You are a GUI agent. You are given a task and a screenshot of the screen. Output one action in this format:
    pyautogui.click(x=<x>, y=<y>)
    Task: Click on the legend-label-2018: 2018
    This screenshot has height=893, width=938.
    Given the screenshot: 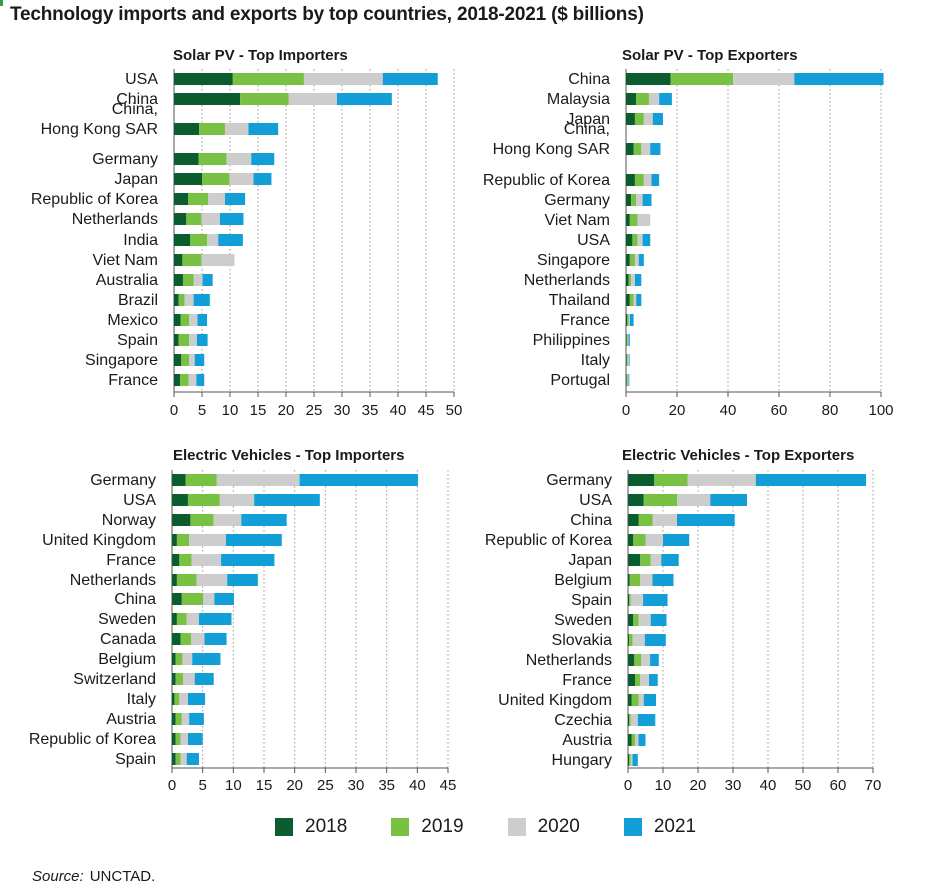 What is the action you would take?
    pyautogui.click(x=326, y=826)
    